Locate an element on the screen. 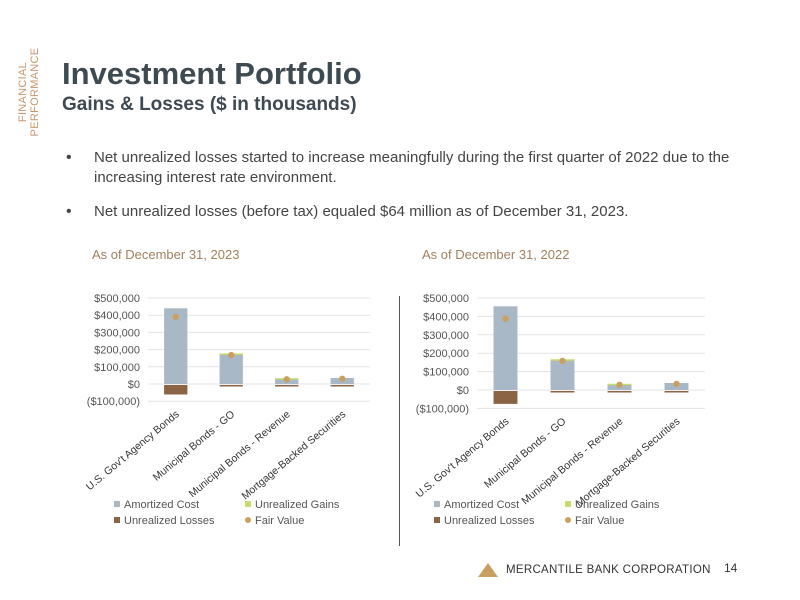  page-title: Investment Portfolio is located at coordinates (212, 73).